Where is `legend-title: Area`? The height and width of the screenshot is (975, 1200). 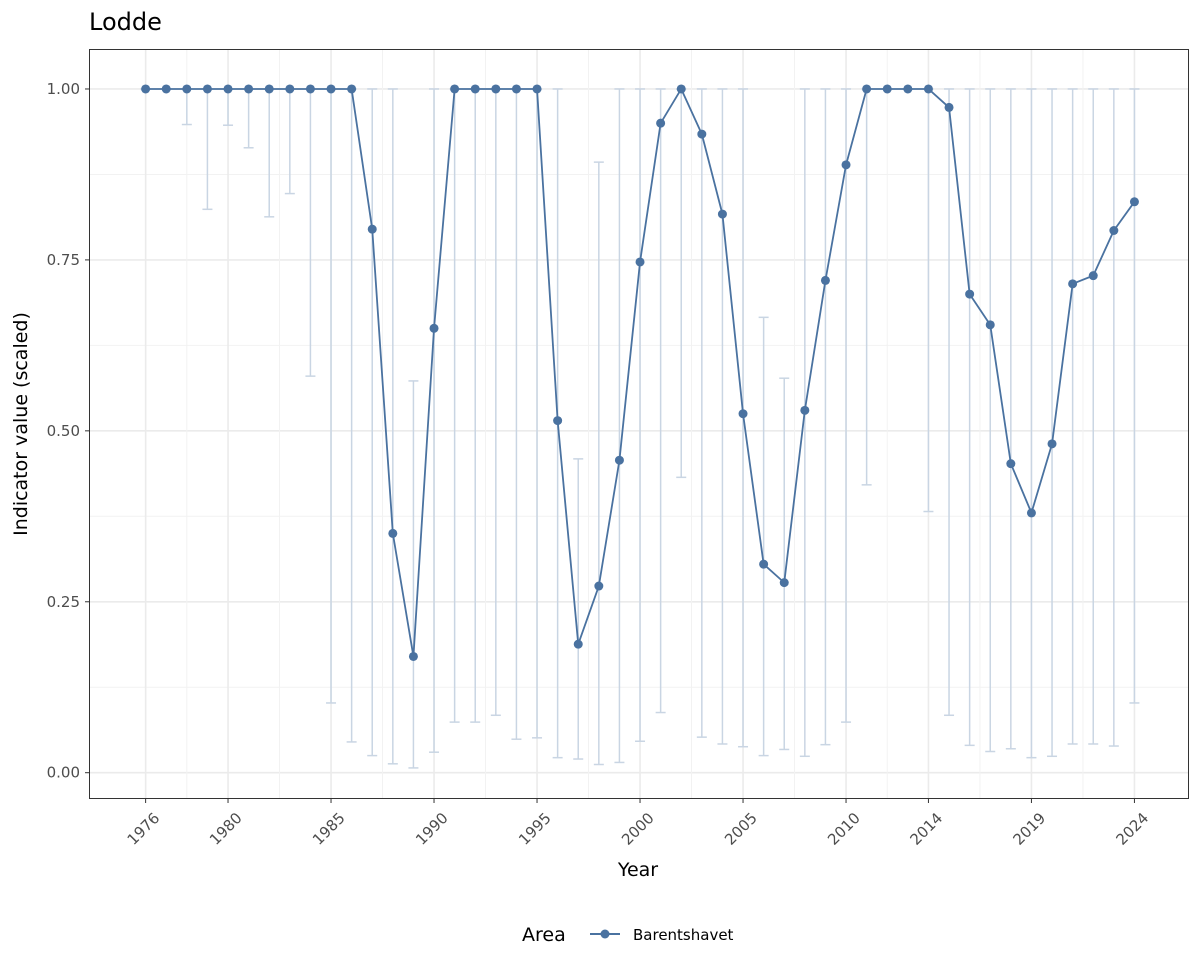
legend-title: Area is located at coordinates (544, 935).